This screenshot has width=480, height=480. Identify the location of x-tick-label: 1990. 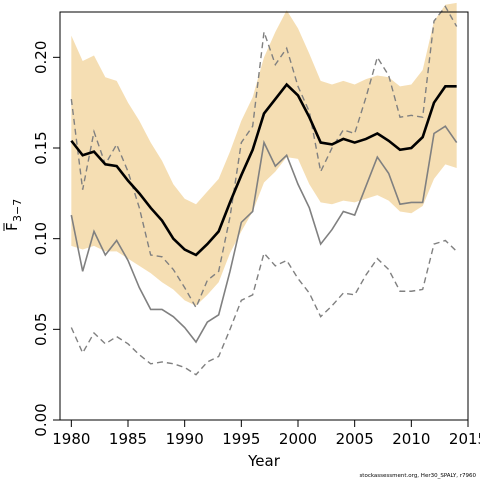
(185, 439).